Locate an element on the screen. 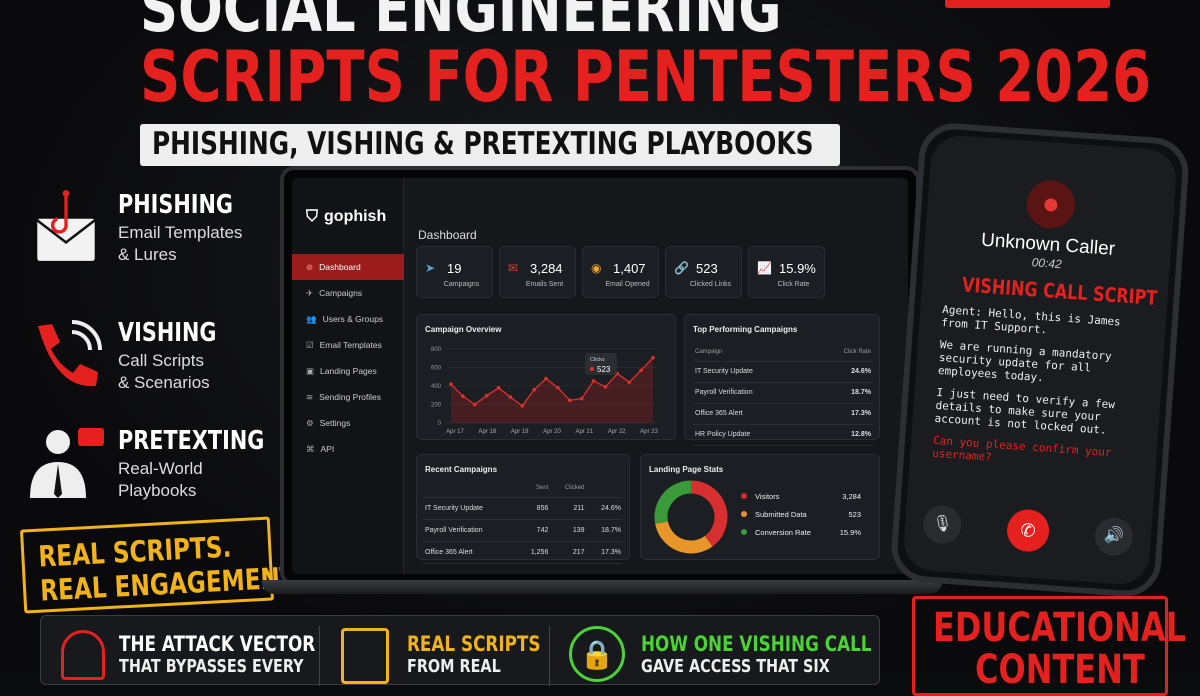 This screenshot has height=696, width=1200. sidebar-item-settings: ⚙ Settings is located at coordinates (348, 423).